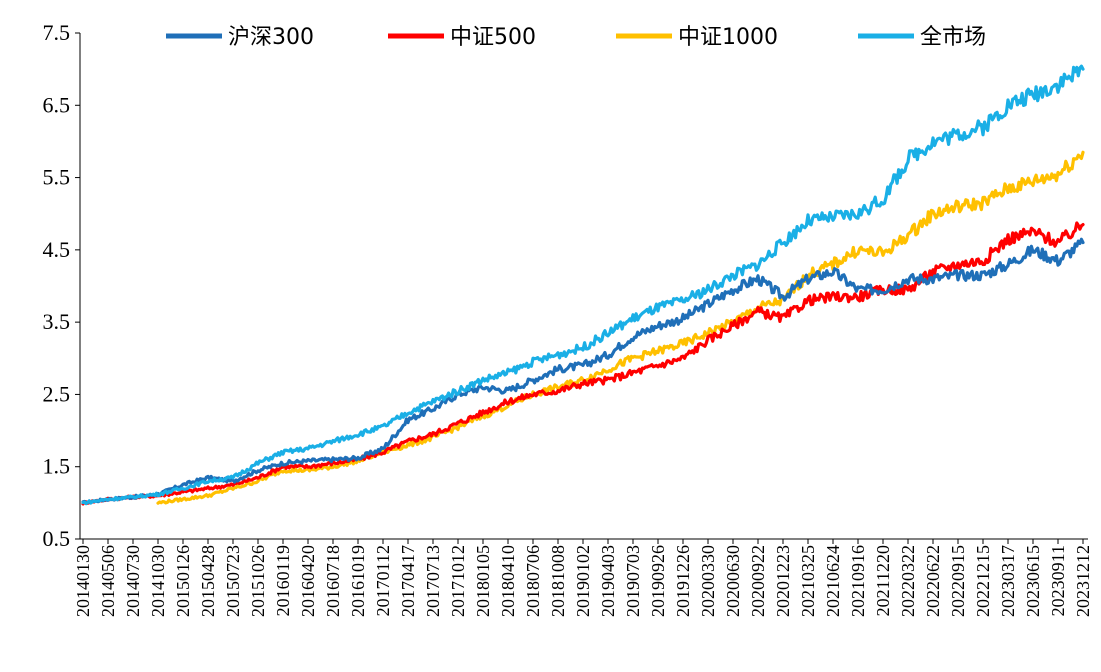 The image size is (1101, 672). What do you see at coordinates (283, 580) in the screenshot?
I see `x-tick-label: 20160119` at bounding box center [283, 580].